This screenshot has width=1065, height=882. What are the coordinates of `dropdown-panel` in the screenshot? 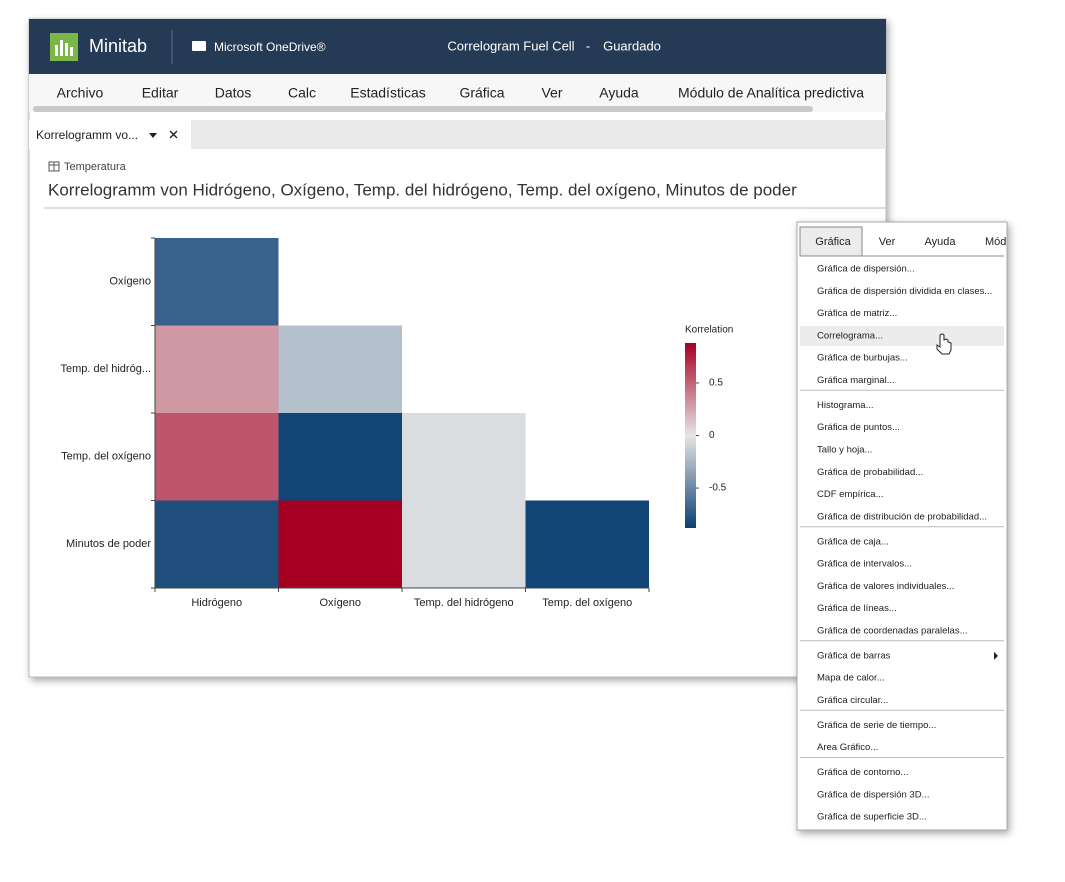 It's located at (902, 526).